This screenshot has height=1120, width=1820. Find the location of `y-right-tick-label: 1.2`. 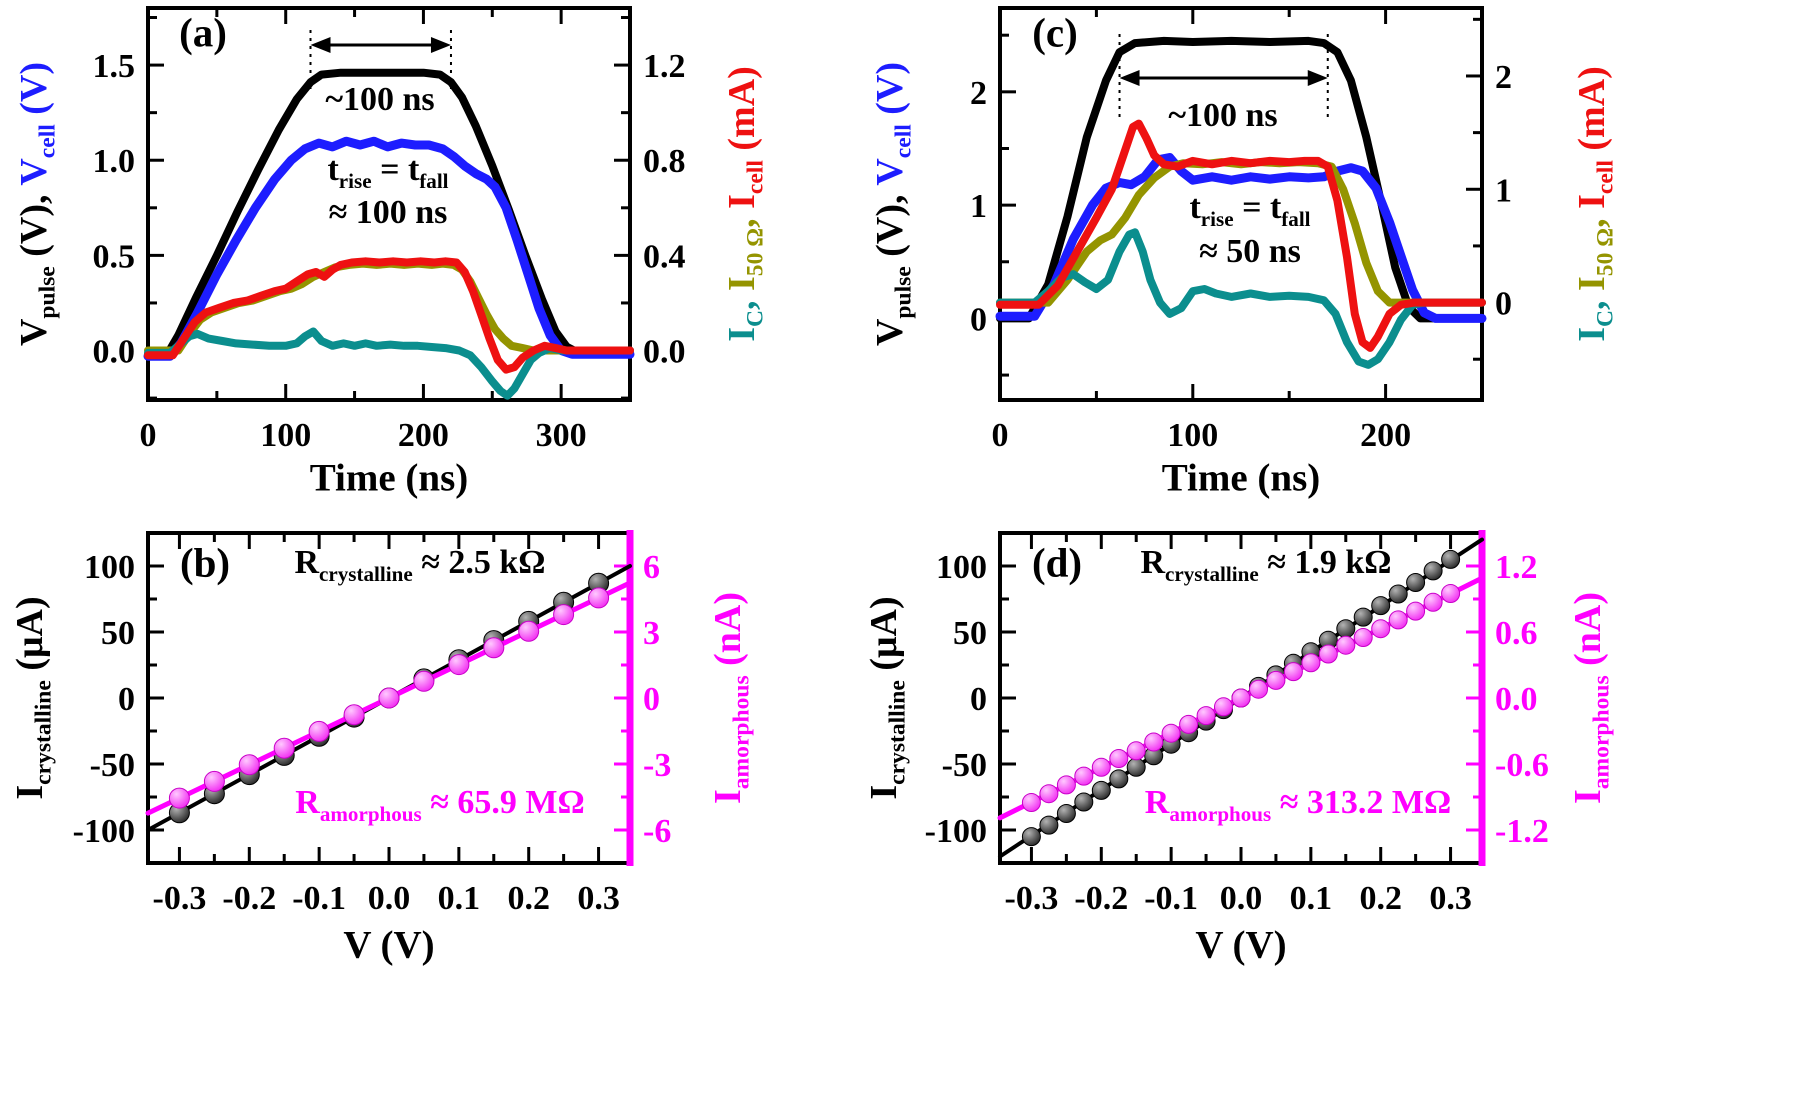

y-right-tick-label: 1.2 is located at coordinates (1516, 567).